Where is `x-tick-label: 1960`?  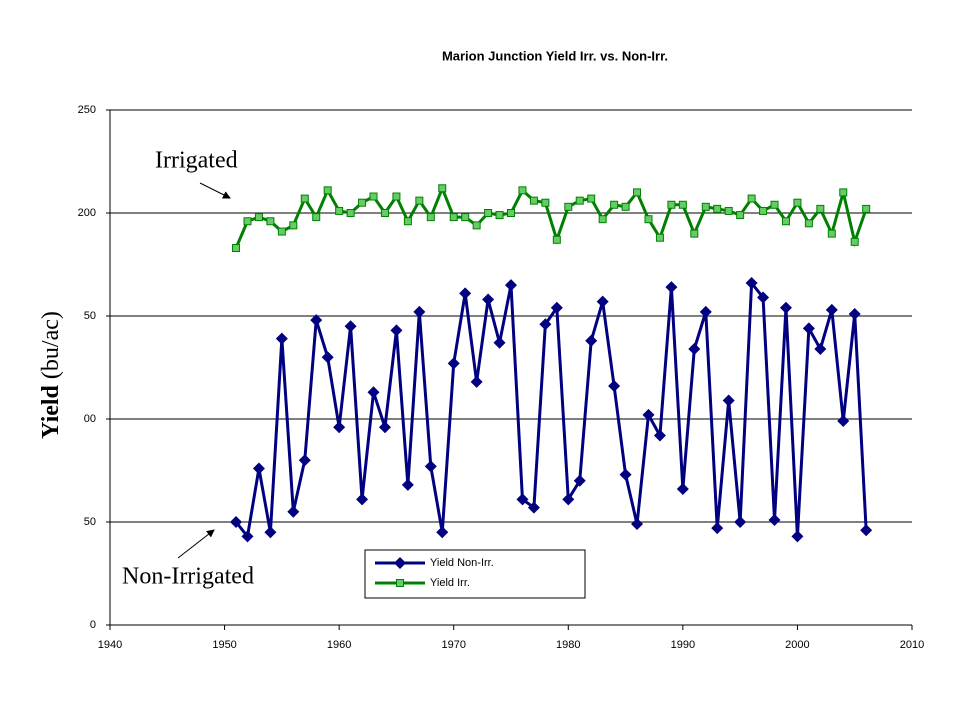
x-tick-label: 1960 is located at coordinates (339, 645).